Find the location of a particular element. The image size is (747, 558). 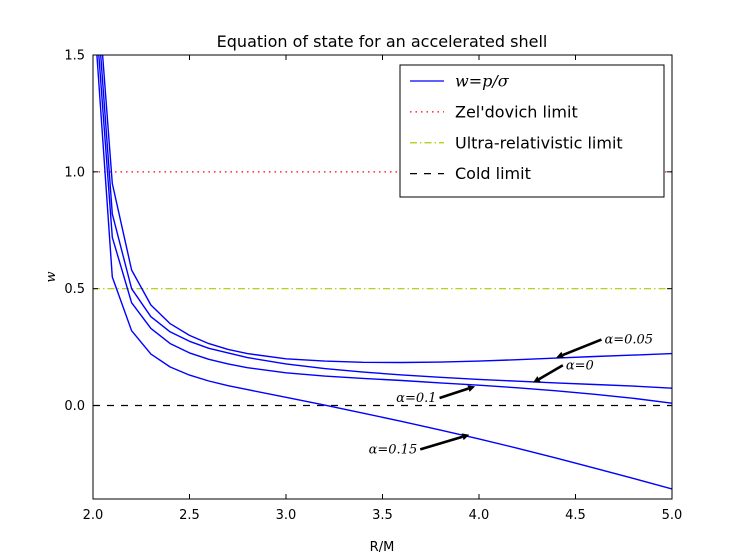

legend-label: Ultra-relativistic limit is located at coordinates (539, 142).